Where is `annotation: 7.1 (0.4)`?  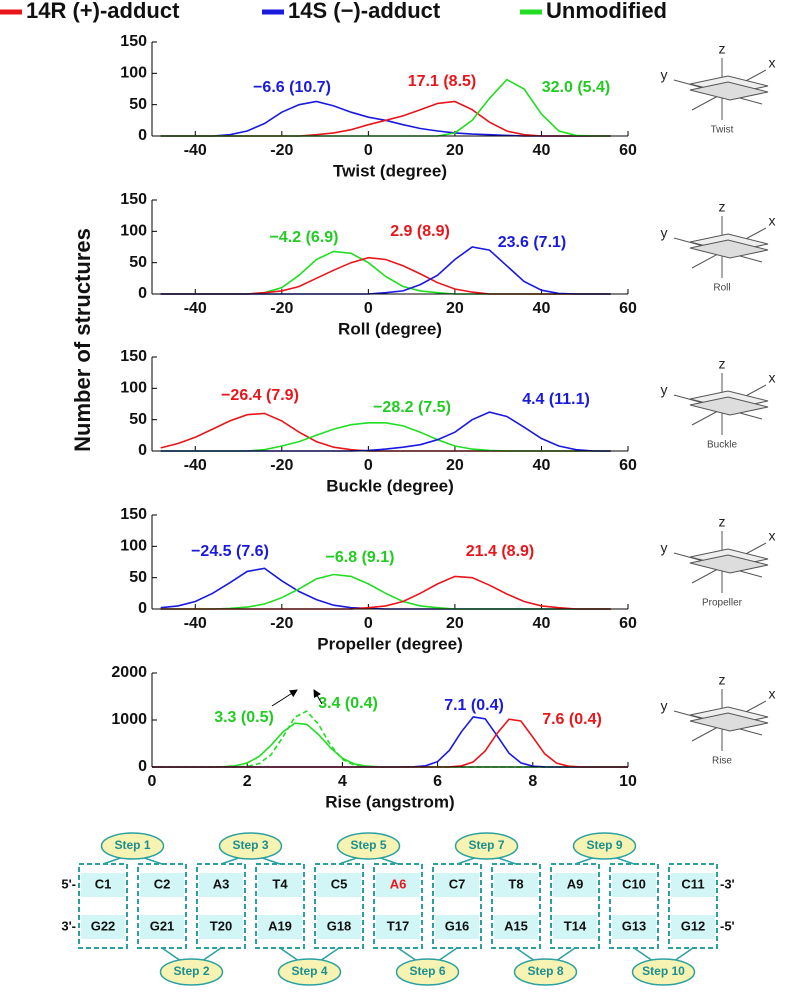
annotation: 7.1 (0.4) is located at coordinates (474, 705).